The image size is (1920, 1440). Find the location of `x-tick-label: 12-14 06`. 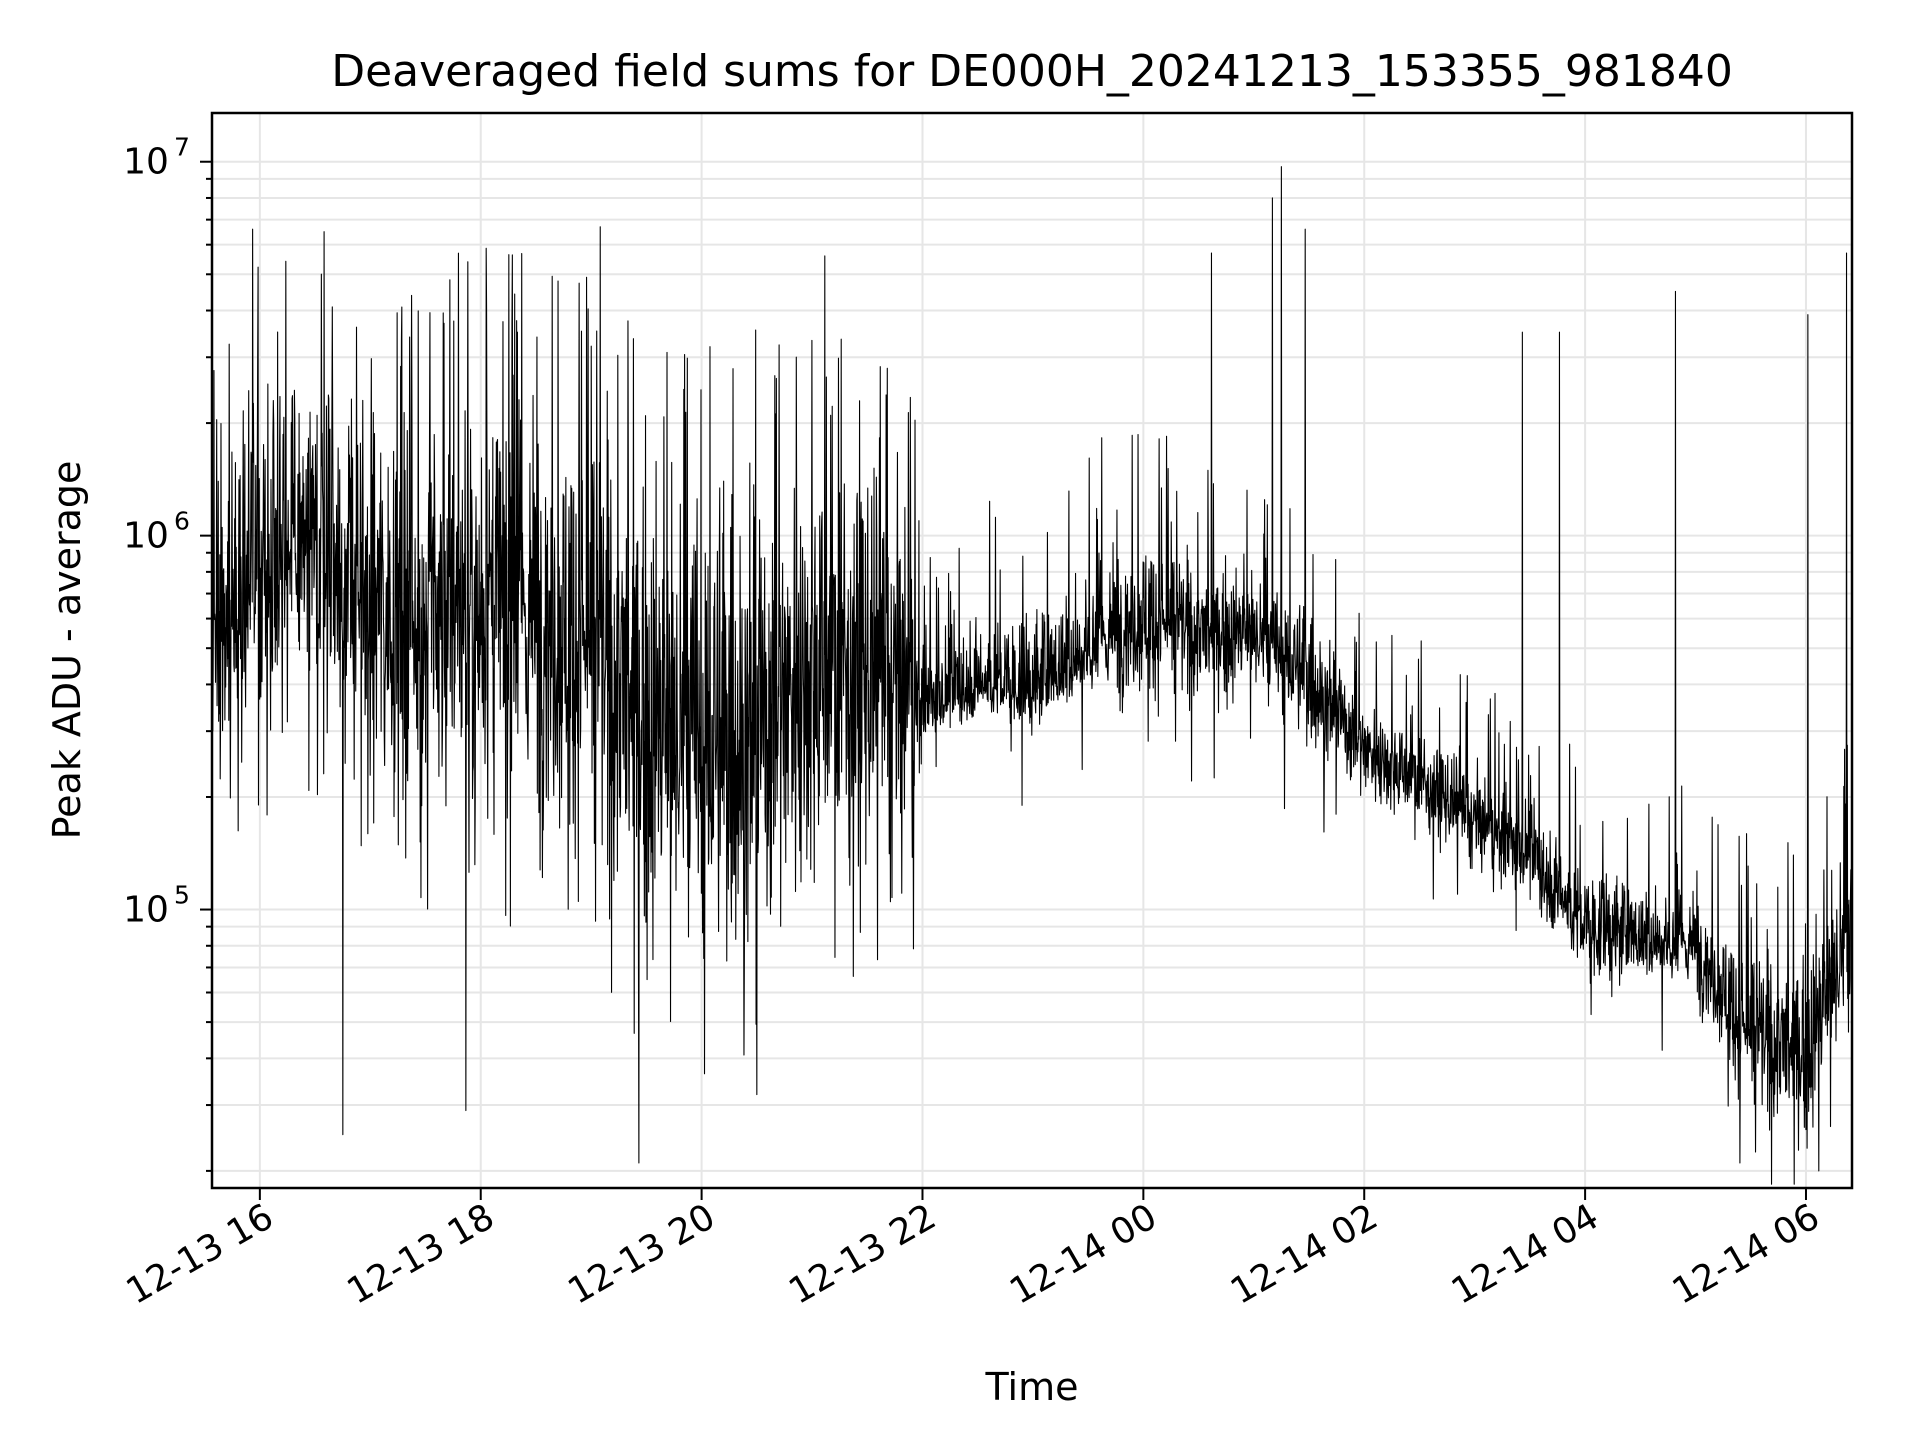

x-tick-label: 12-14 06 is located at coordinates (1746, 1254).